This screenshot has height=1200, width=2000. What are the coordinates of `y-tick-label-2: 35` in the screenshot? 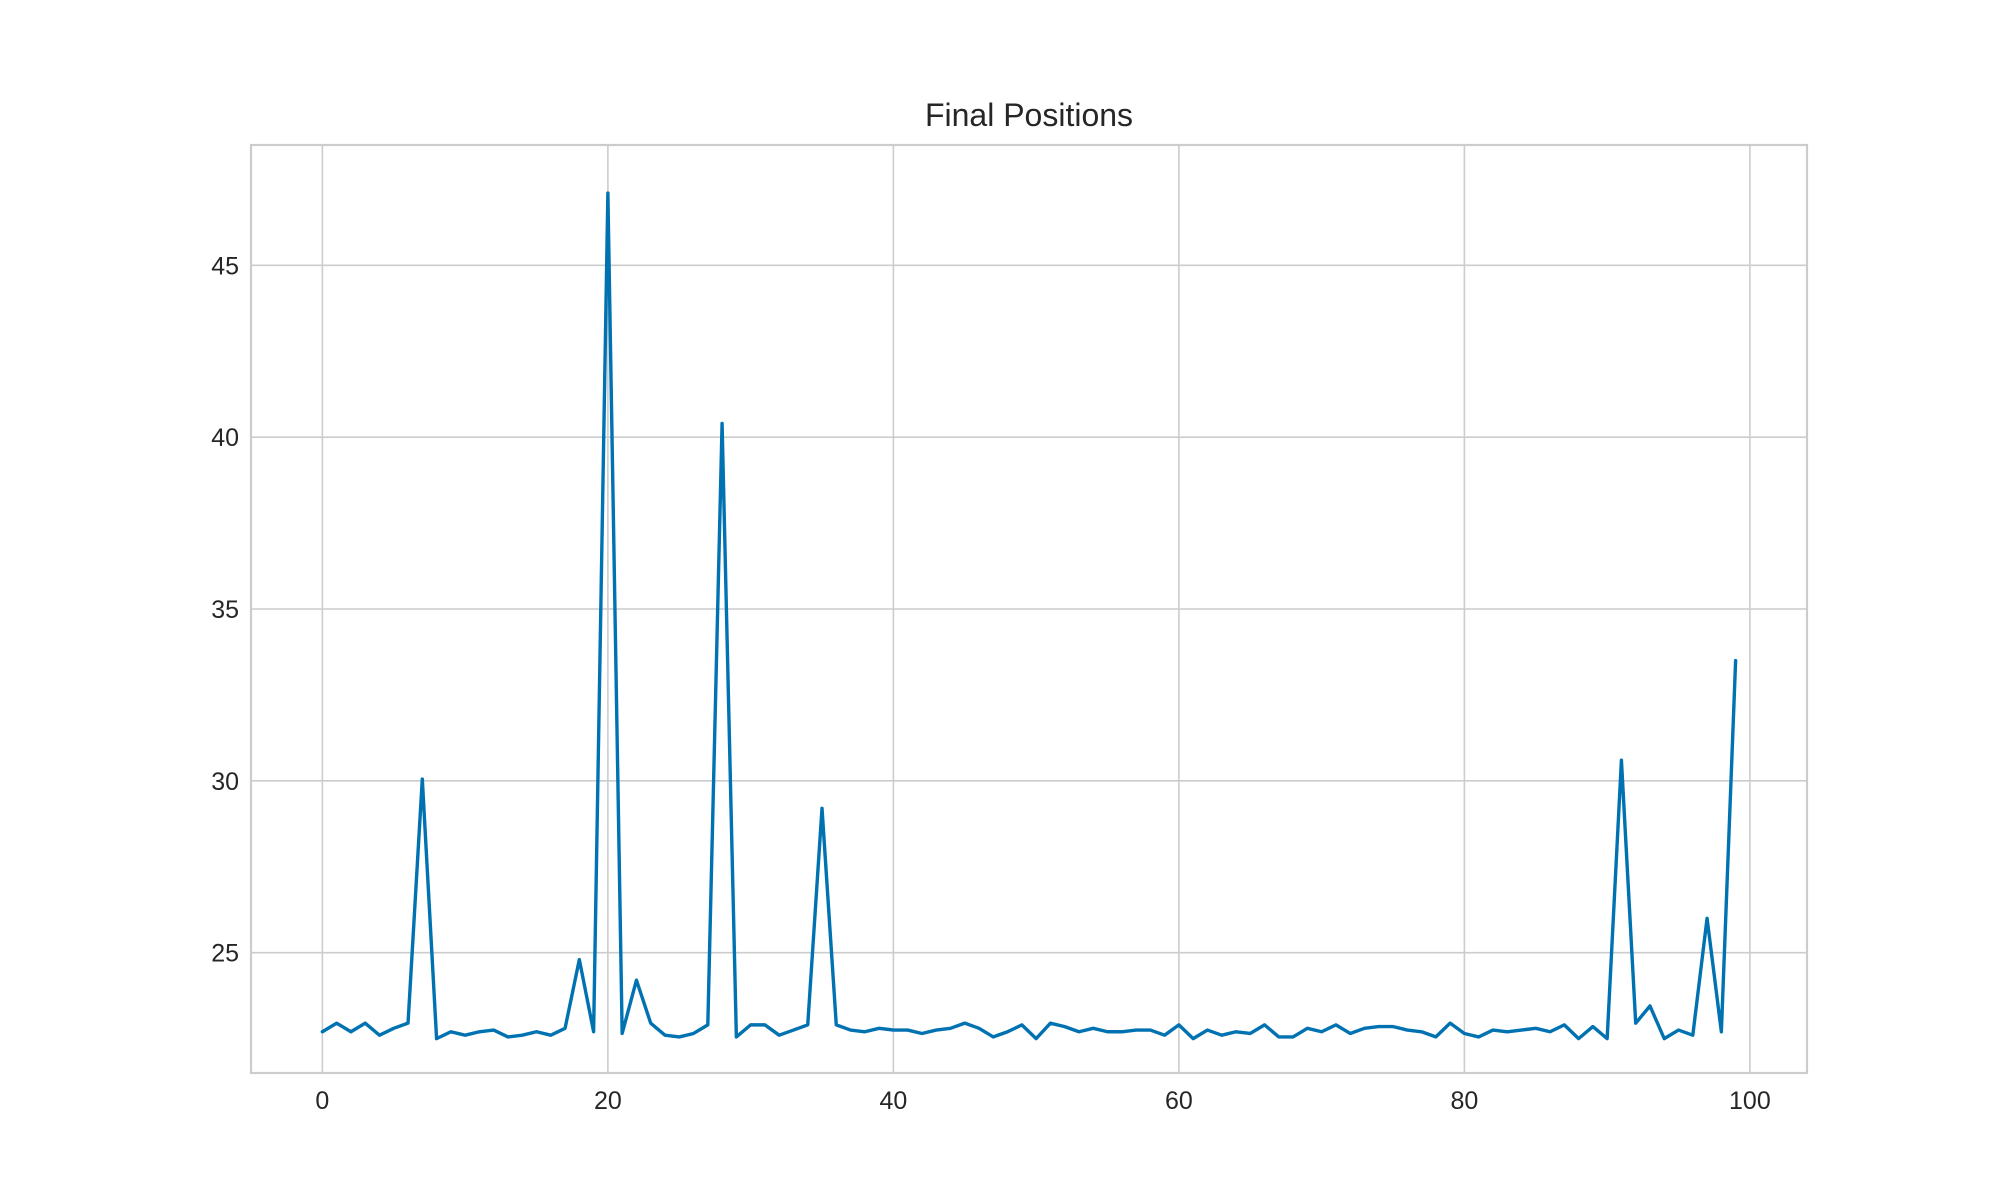 It's located at (225, 610).